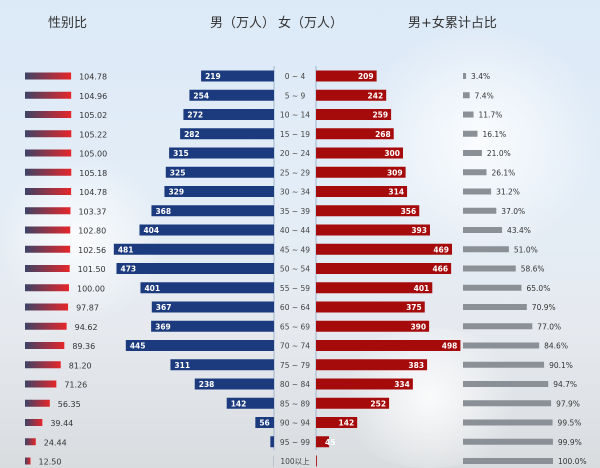 The image size is (600, 468). Describe the element at coordinates (295, 76) in the screenshot. I see `age-group-label: 0 ~ 4` at that location.